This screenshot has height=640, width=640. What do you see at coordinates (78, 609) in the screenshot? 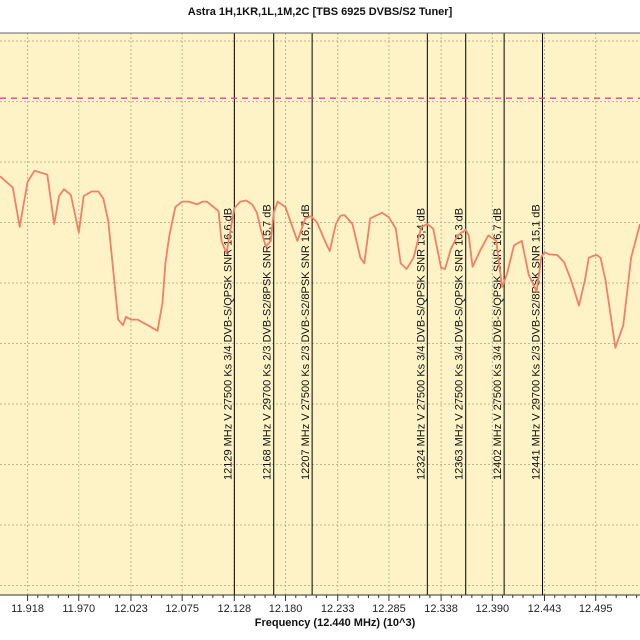
I see `x-tick-label: 11.970` at bounding box center [78, 609].